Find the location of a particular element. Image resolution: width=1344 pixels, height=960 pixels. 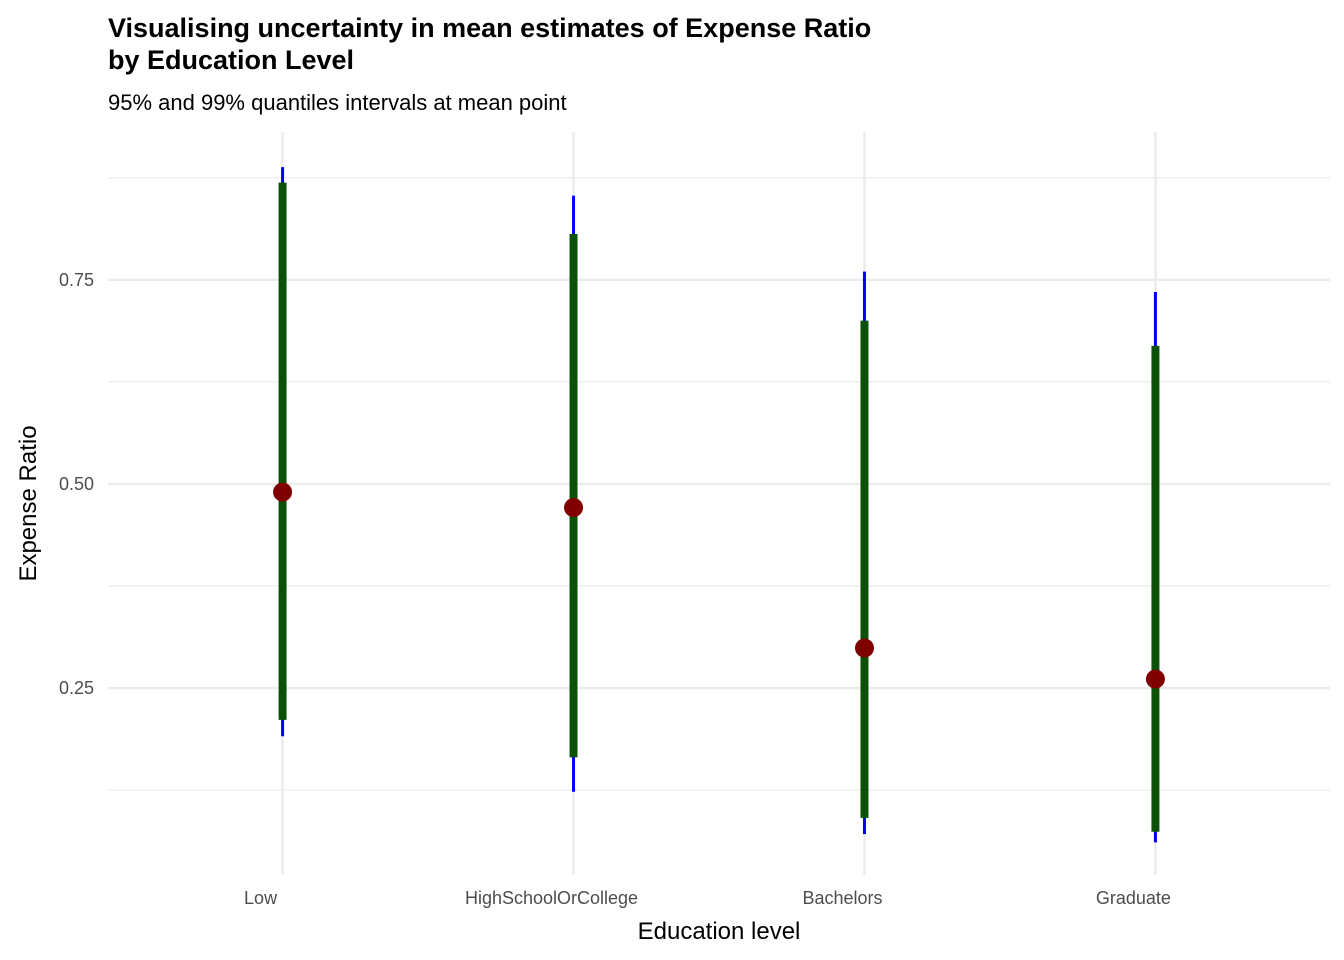

x-tick-label: Bachelors is located at coordinates (842, 898).